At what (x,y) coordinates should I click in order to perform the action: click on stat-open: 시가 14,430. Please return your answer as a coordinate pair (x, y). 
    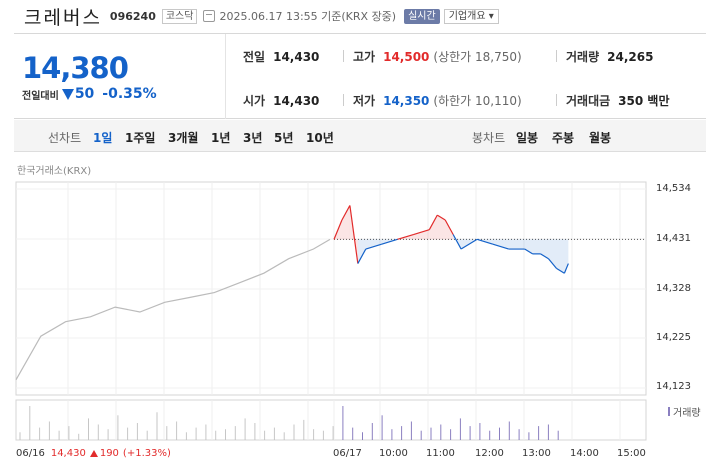
    Looking at the image, I should click on (281, 101).